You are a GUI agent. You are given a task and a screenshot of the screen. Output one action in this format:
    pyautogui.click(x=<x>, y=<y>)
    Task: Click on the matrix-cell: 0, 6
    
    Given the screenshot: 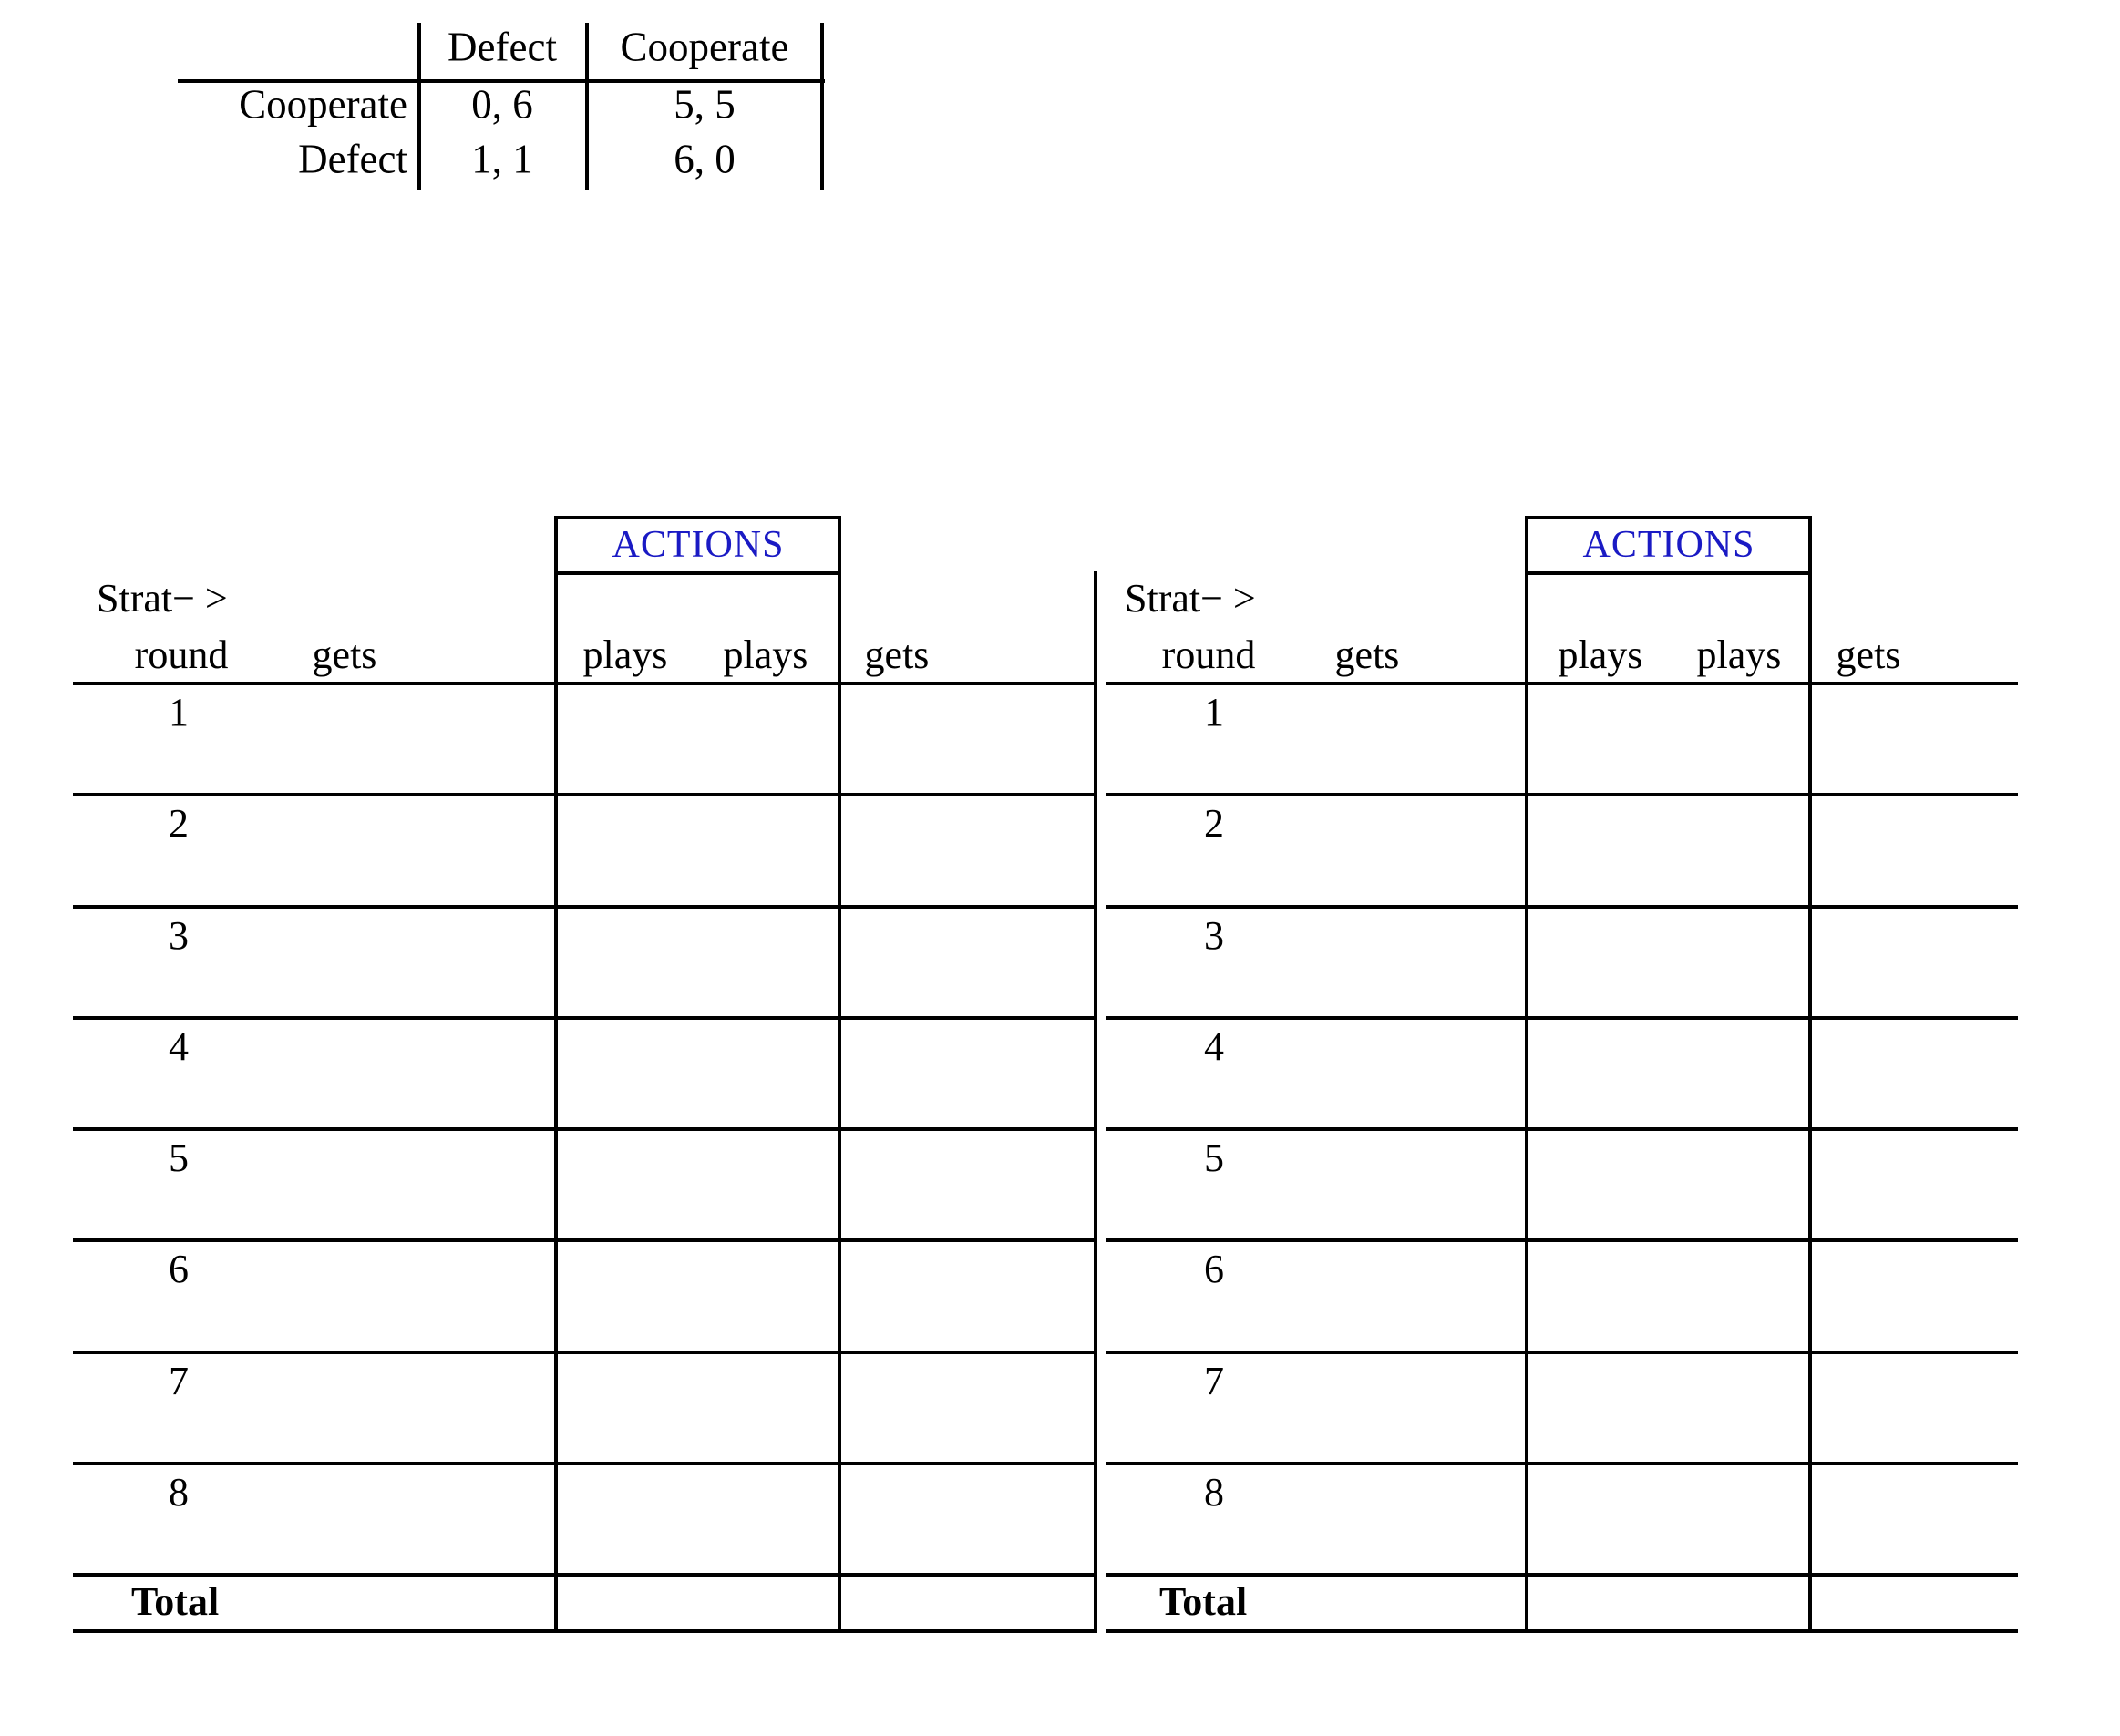 What is the action you would take?
    pyautogui.click(x=502, y=104)
    